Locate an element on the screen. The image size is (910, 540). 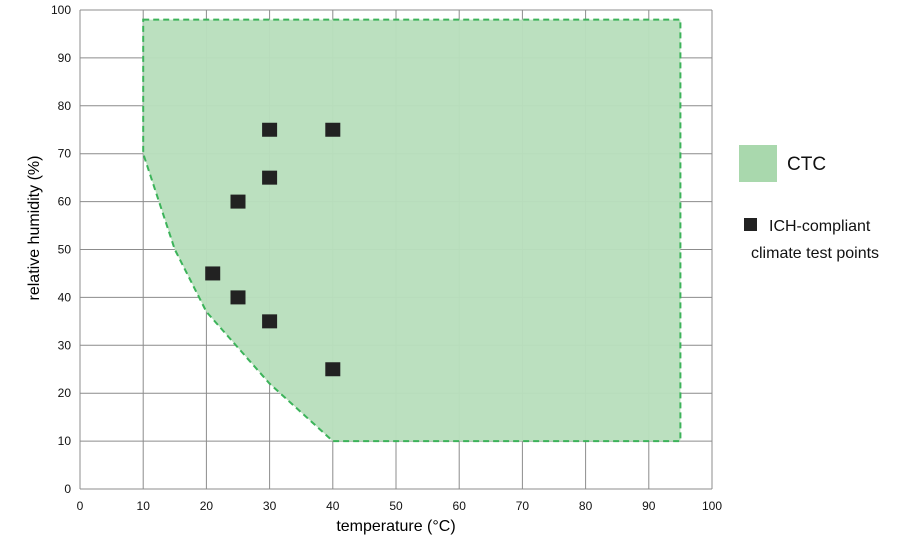
x-axis-title: temperature (°C) is located at coordinates (395, 526).